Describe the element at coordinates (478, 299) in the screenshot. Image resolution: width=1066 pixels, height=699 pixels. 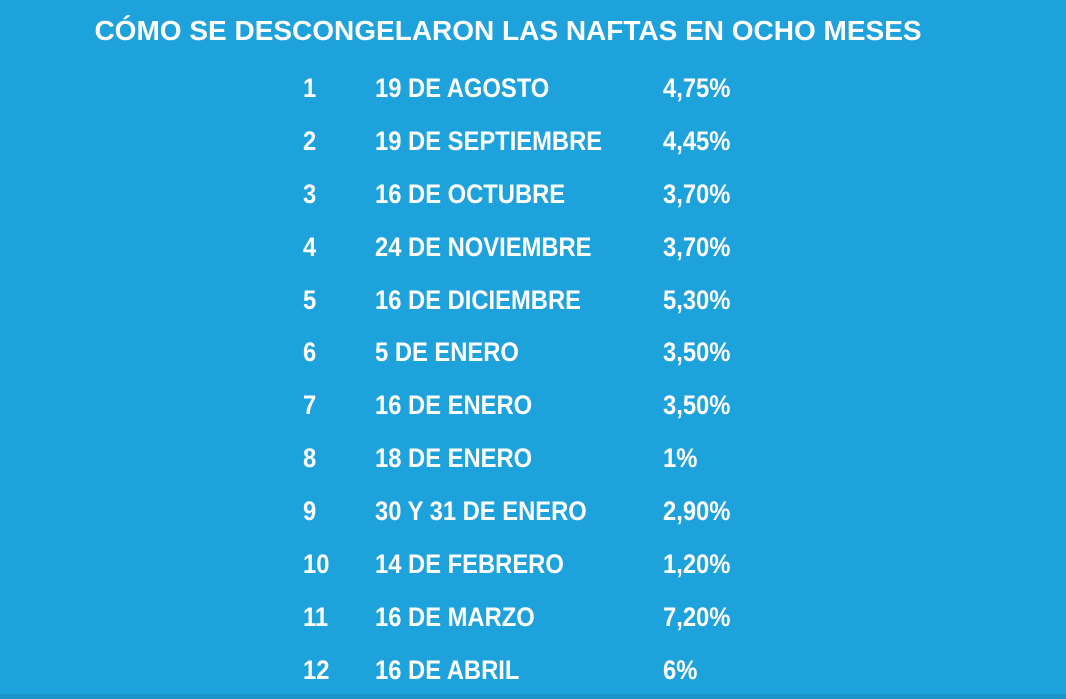
I see `row-date: 16 DE DICIEMBRE` at that location.